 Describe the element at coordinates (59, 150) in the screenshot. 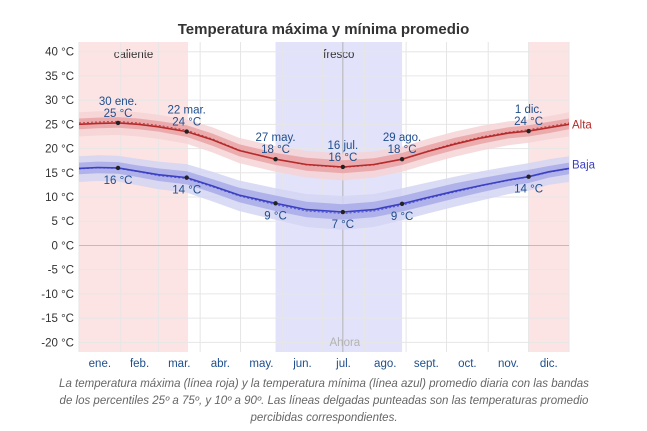

I see `y-tick-label: 20 °C` at that location.